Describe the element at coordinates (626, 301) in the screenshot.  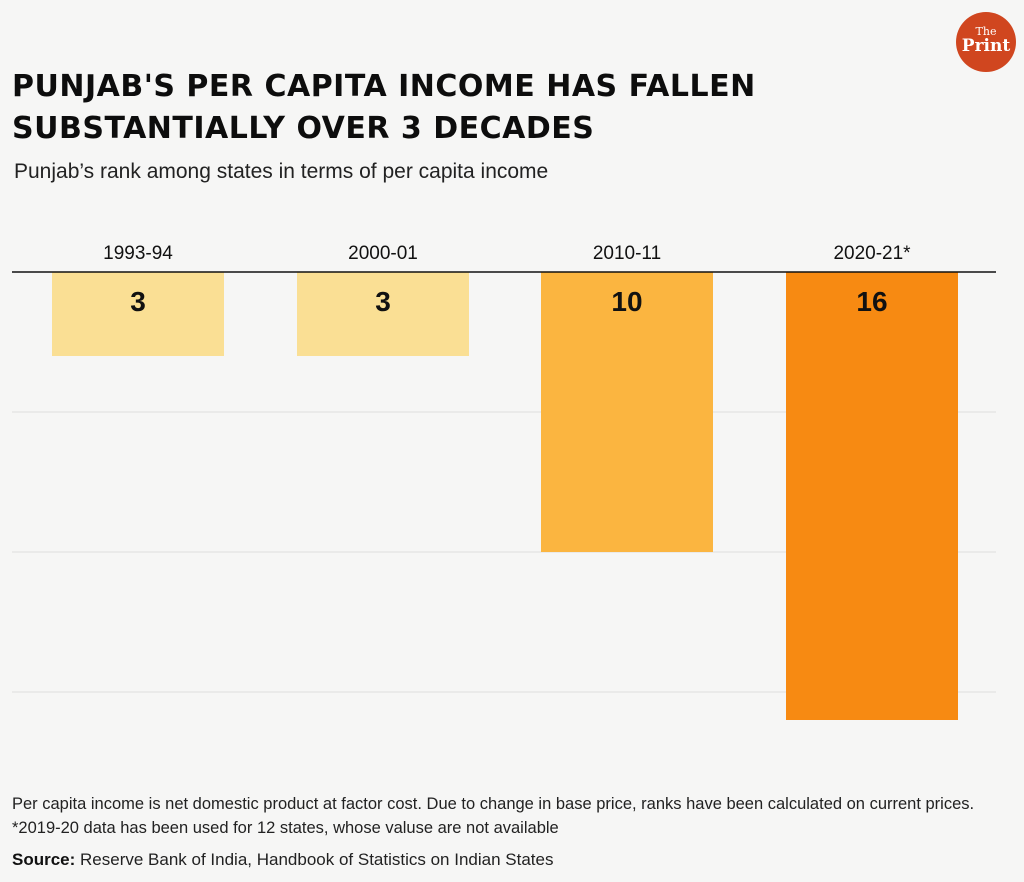
I see `bar-value-label: 10` at that location.